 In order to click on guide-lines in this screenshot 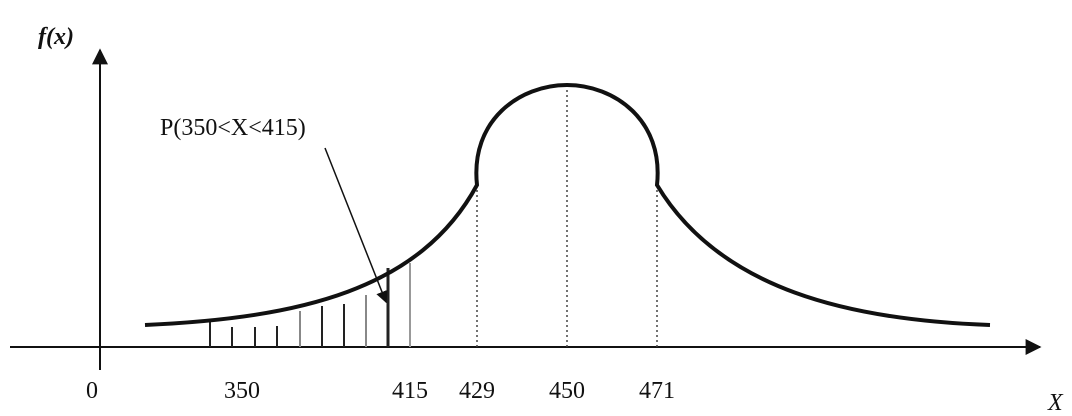, I will do `click(567, 216)`.